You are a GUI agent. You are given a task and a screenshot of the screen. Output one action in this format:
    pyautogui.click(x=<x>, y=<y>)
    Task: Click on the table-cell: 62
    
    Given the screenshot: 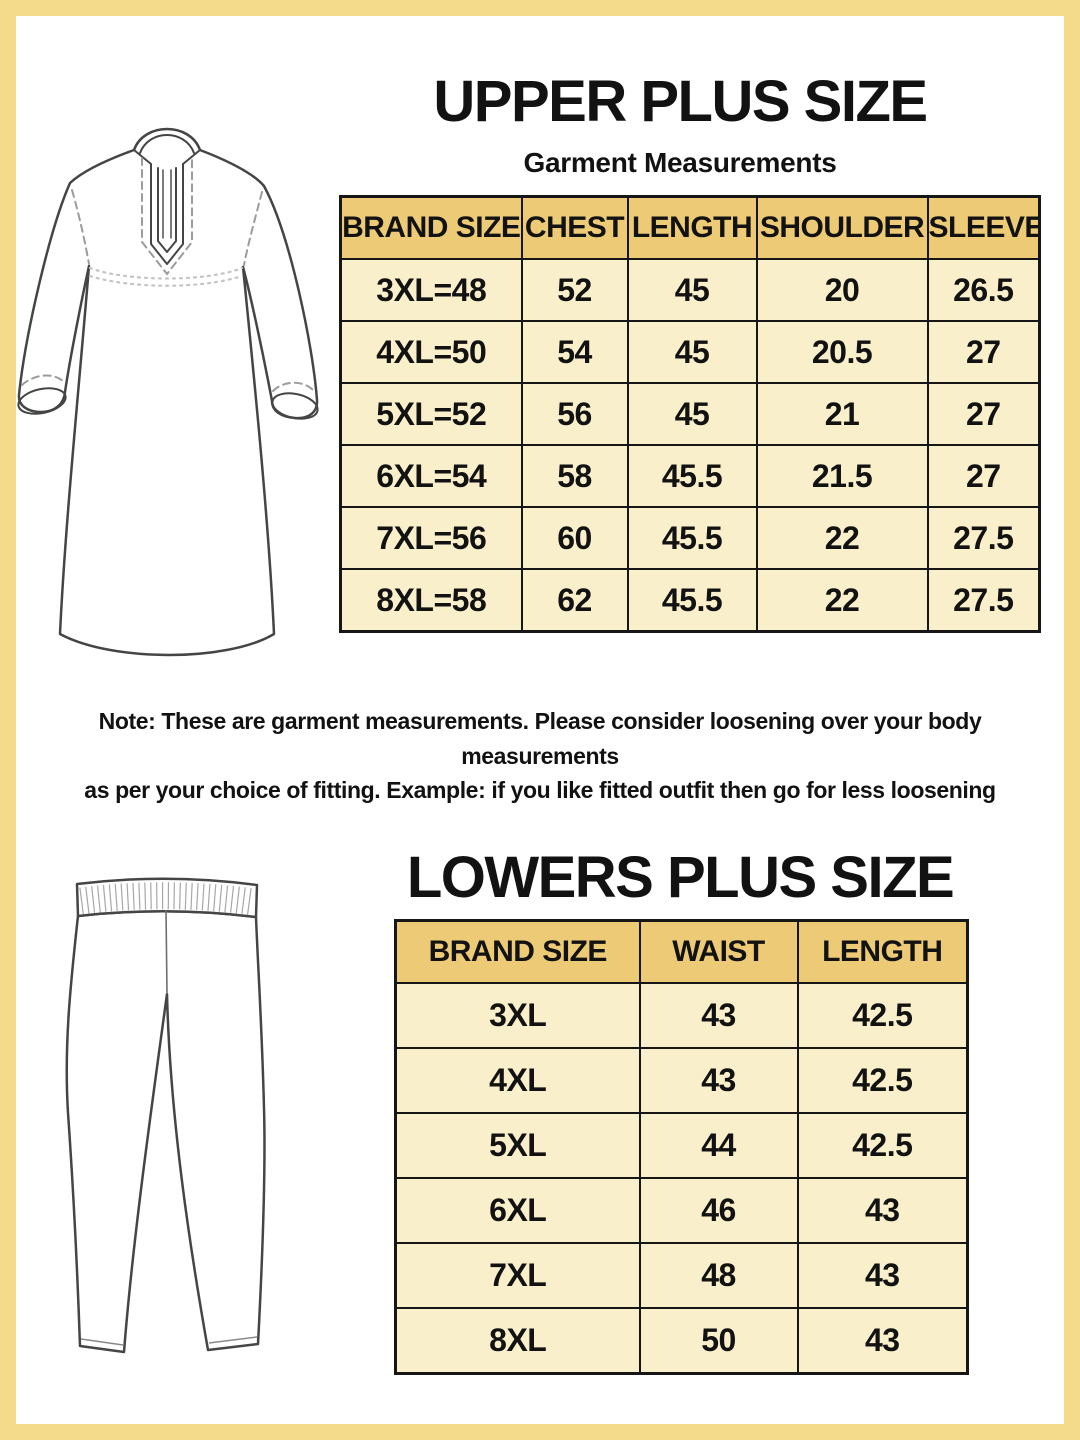 What is the action you would take?
    pyautogui.click(x=574, y=600)
    